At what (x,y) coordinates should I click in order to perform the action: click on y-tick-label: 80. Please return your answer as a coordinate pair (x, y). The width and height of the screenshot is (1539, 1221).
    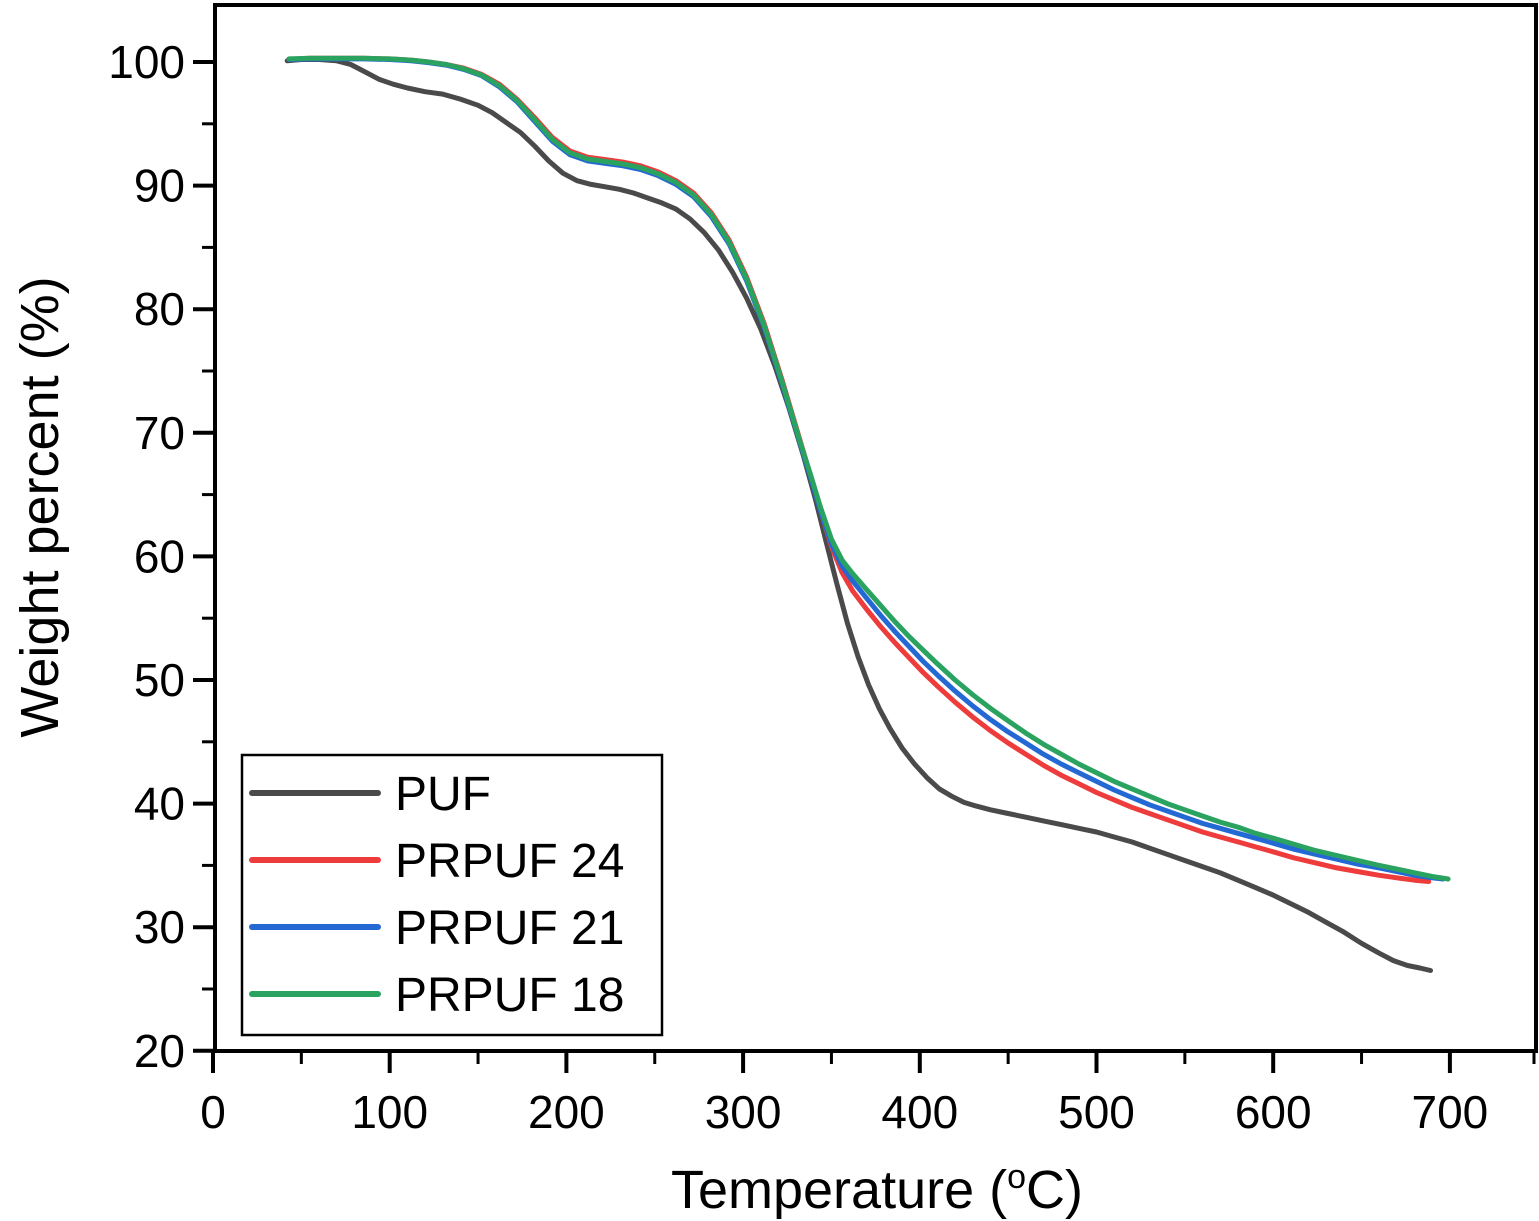
    Looking at the image, I should click on (159, 309).